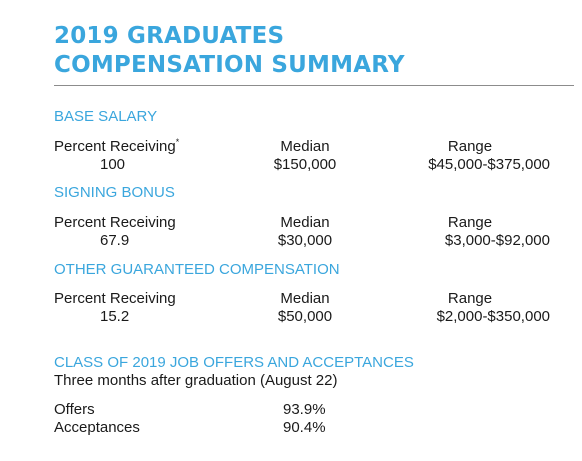 Image resolution: width=582 pixels, height=461 pixels. What do you see at coordinates (113, 164) in the screenshot?
I see `percent-value: 100` at bounding box center [113, 164].